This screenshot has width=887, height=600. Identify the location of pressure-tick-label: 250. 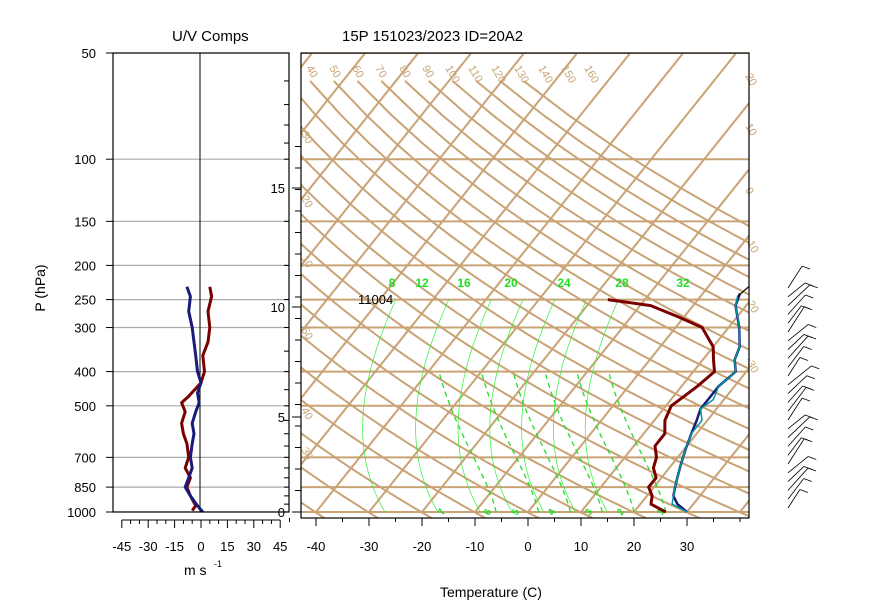
(85, 300).